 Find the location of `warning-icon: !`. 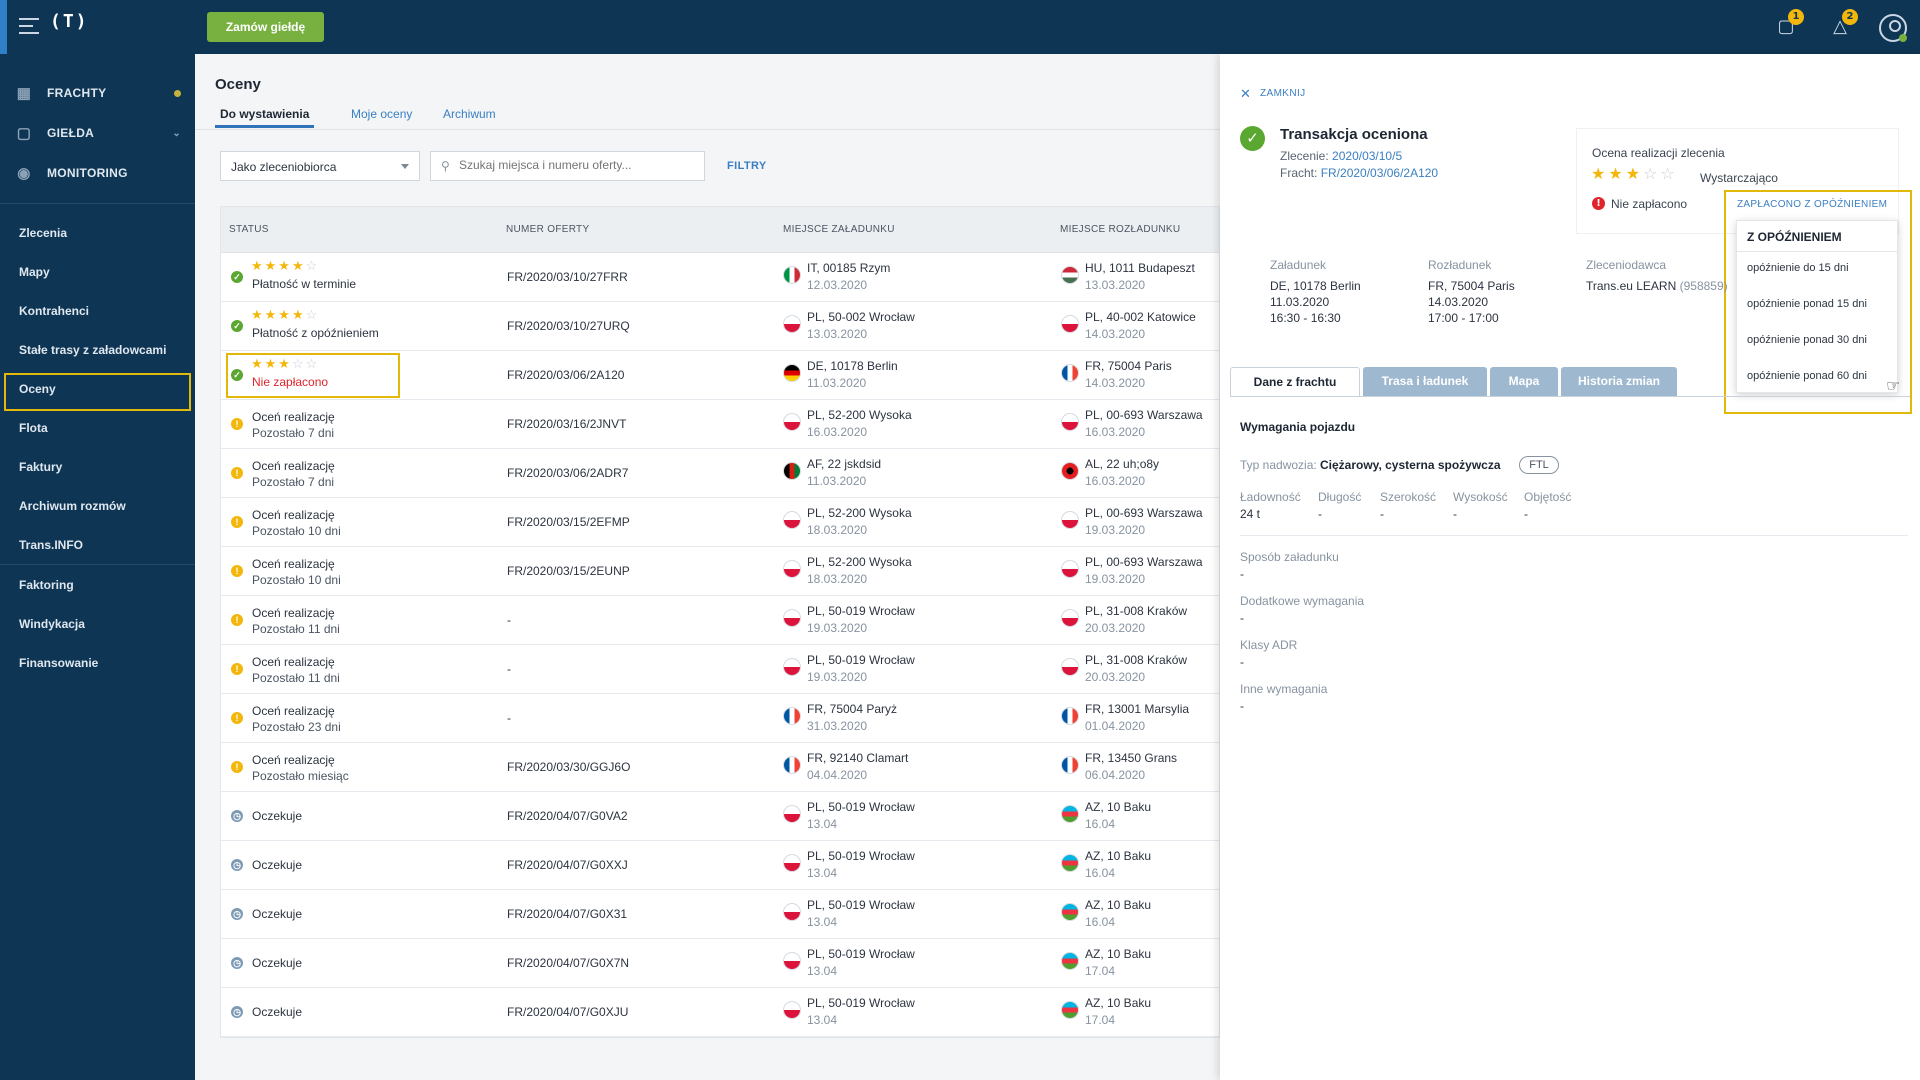

warning-icon: ! is located at coordinates (237, 718).